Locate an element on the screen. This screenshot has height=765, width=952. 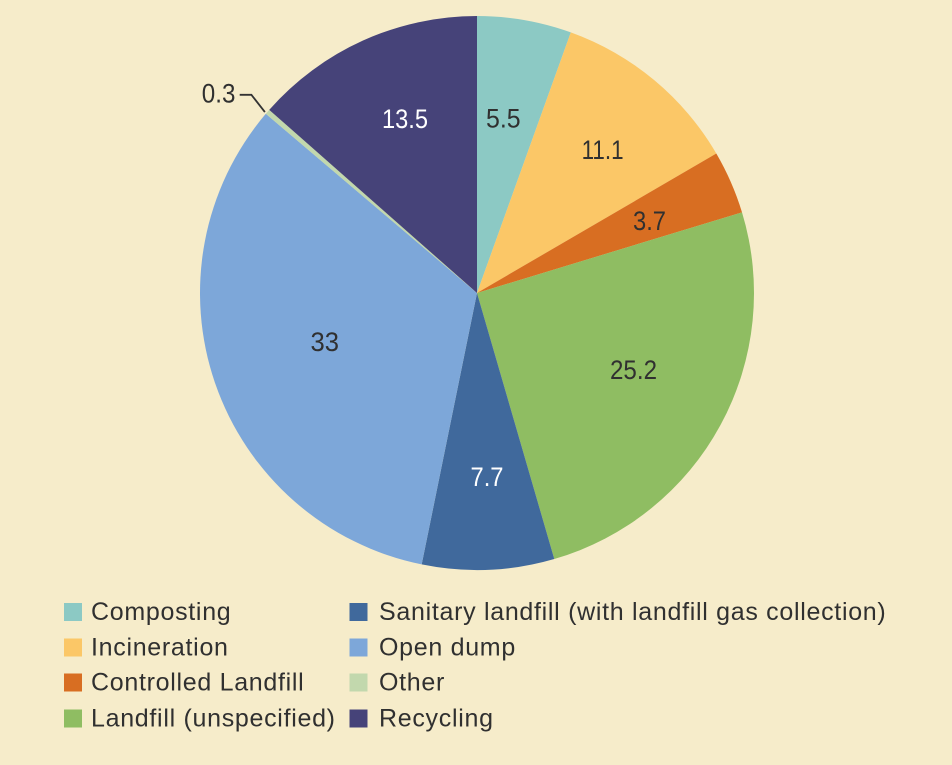
svg-text: 3.7 is located at coordinates (649, 221).